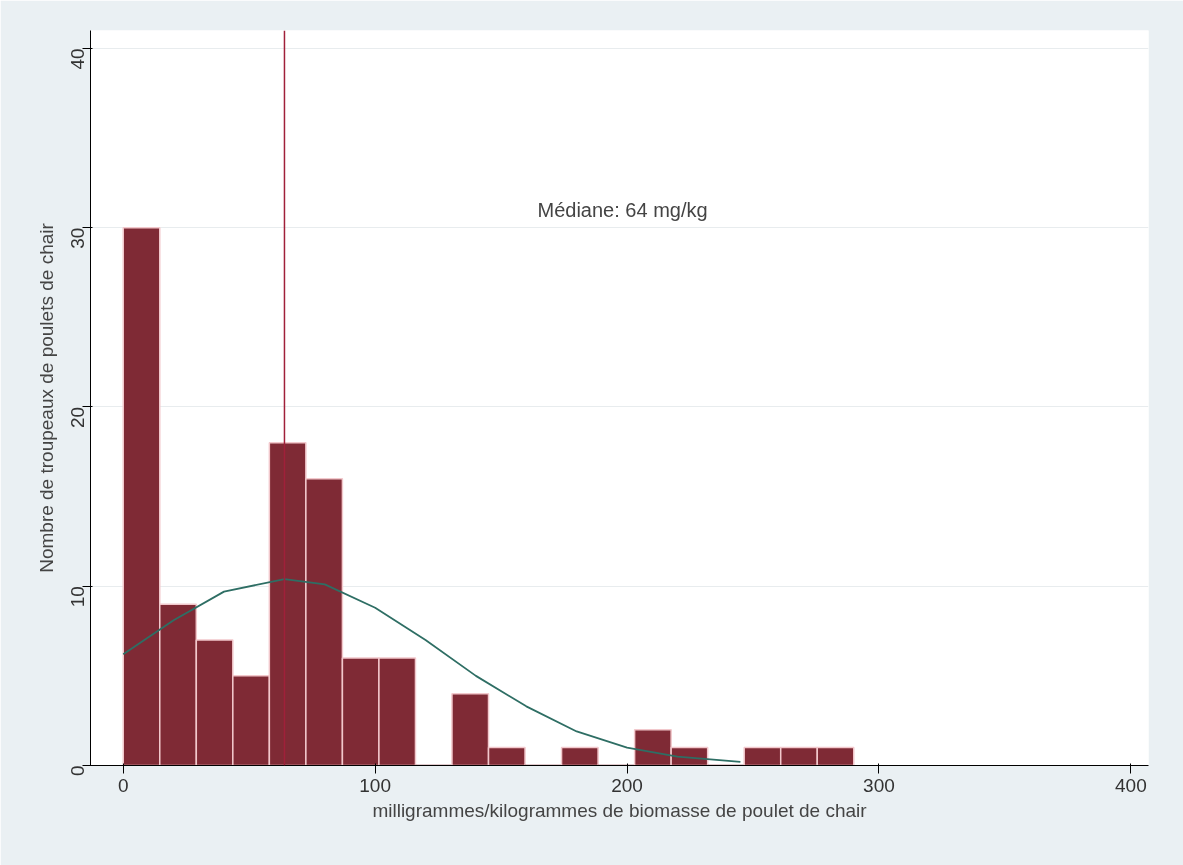 The height and width of the screenshot is (865, 1183). I want to click on x-axis-title: milligrammes/kilogrammes de biomasse de poulet de chair, so click(620, 810).